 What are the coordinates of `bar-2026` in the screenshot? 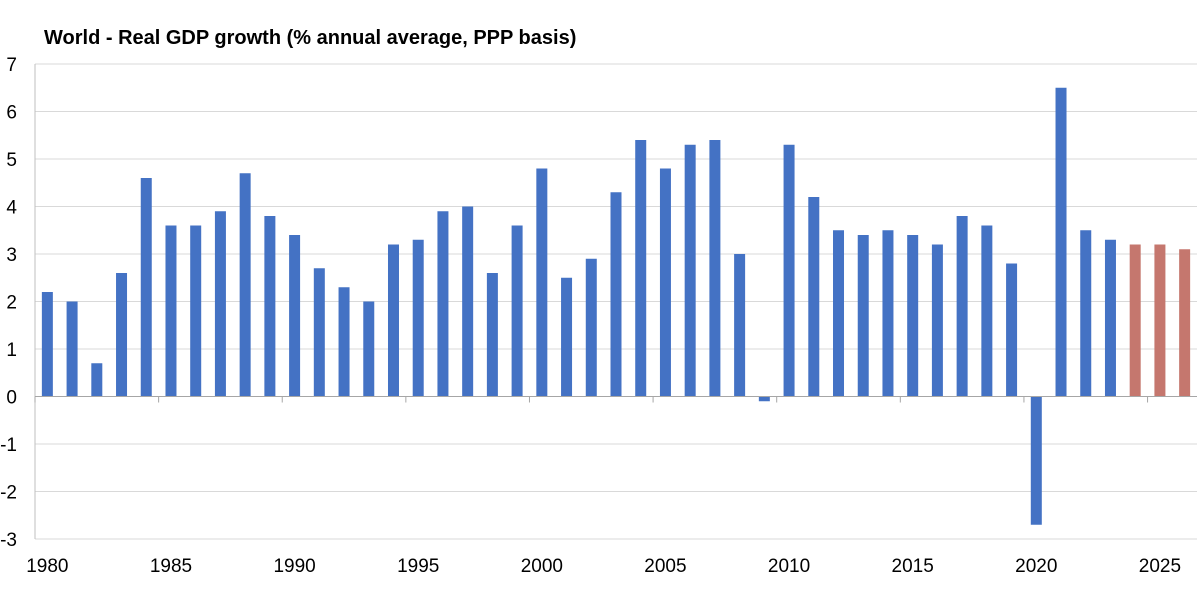 It's located at (1185, 323).